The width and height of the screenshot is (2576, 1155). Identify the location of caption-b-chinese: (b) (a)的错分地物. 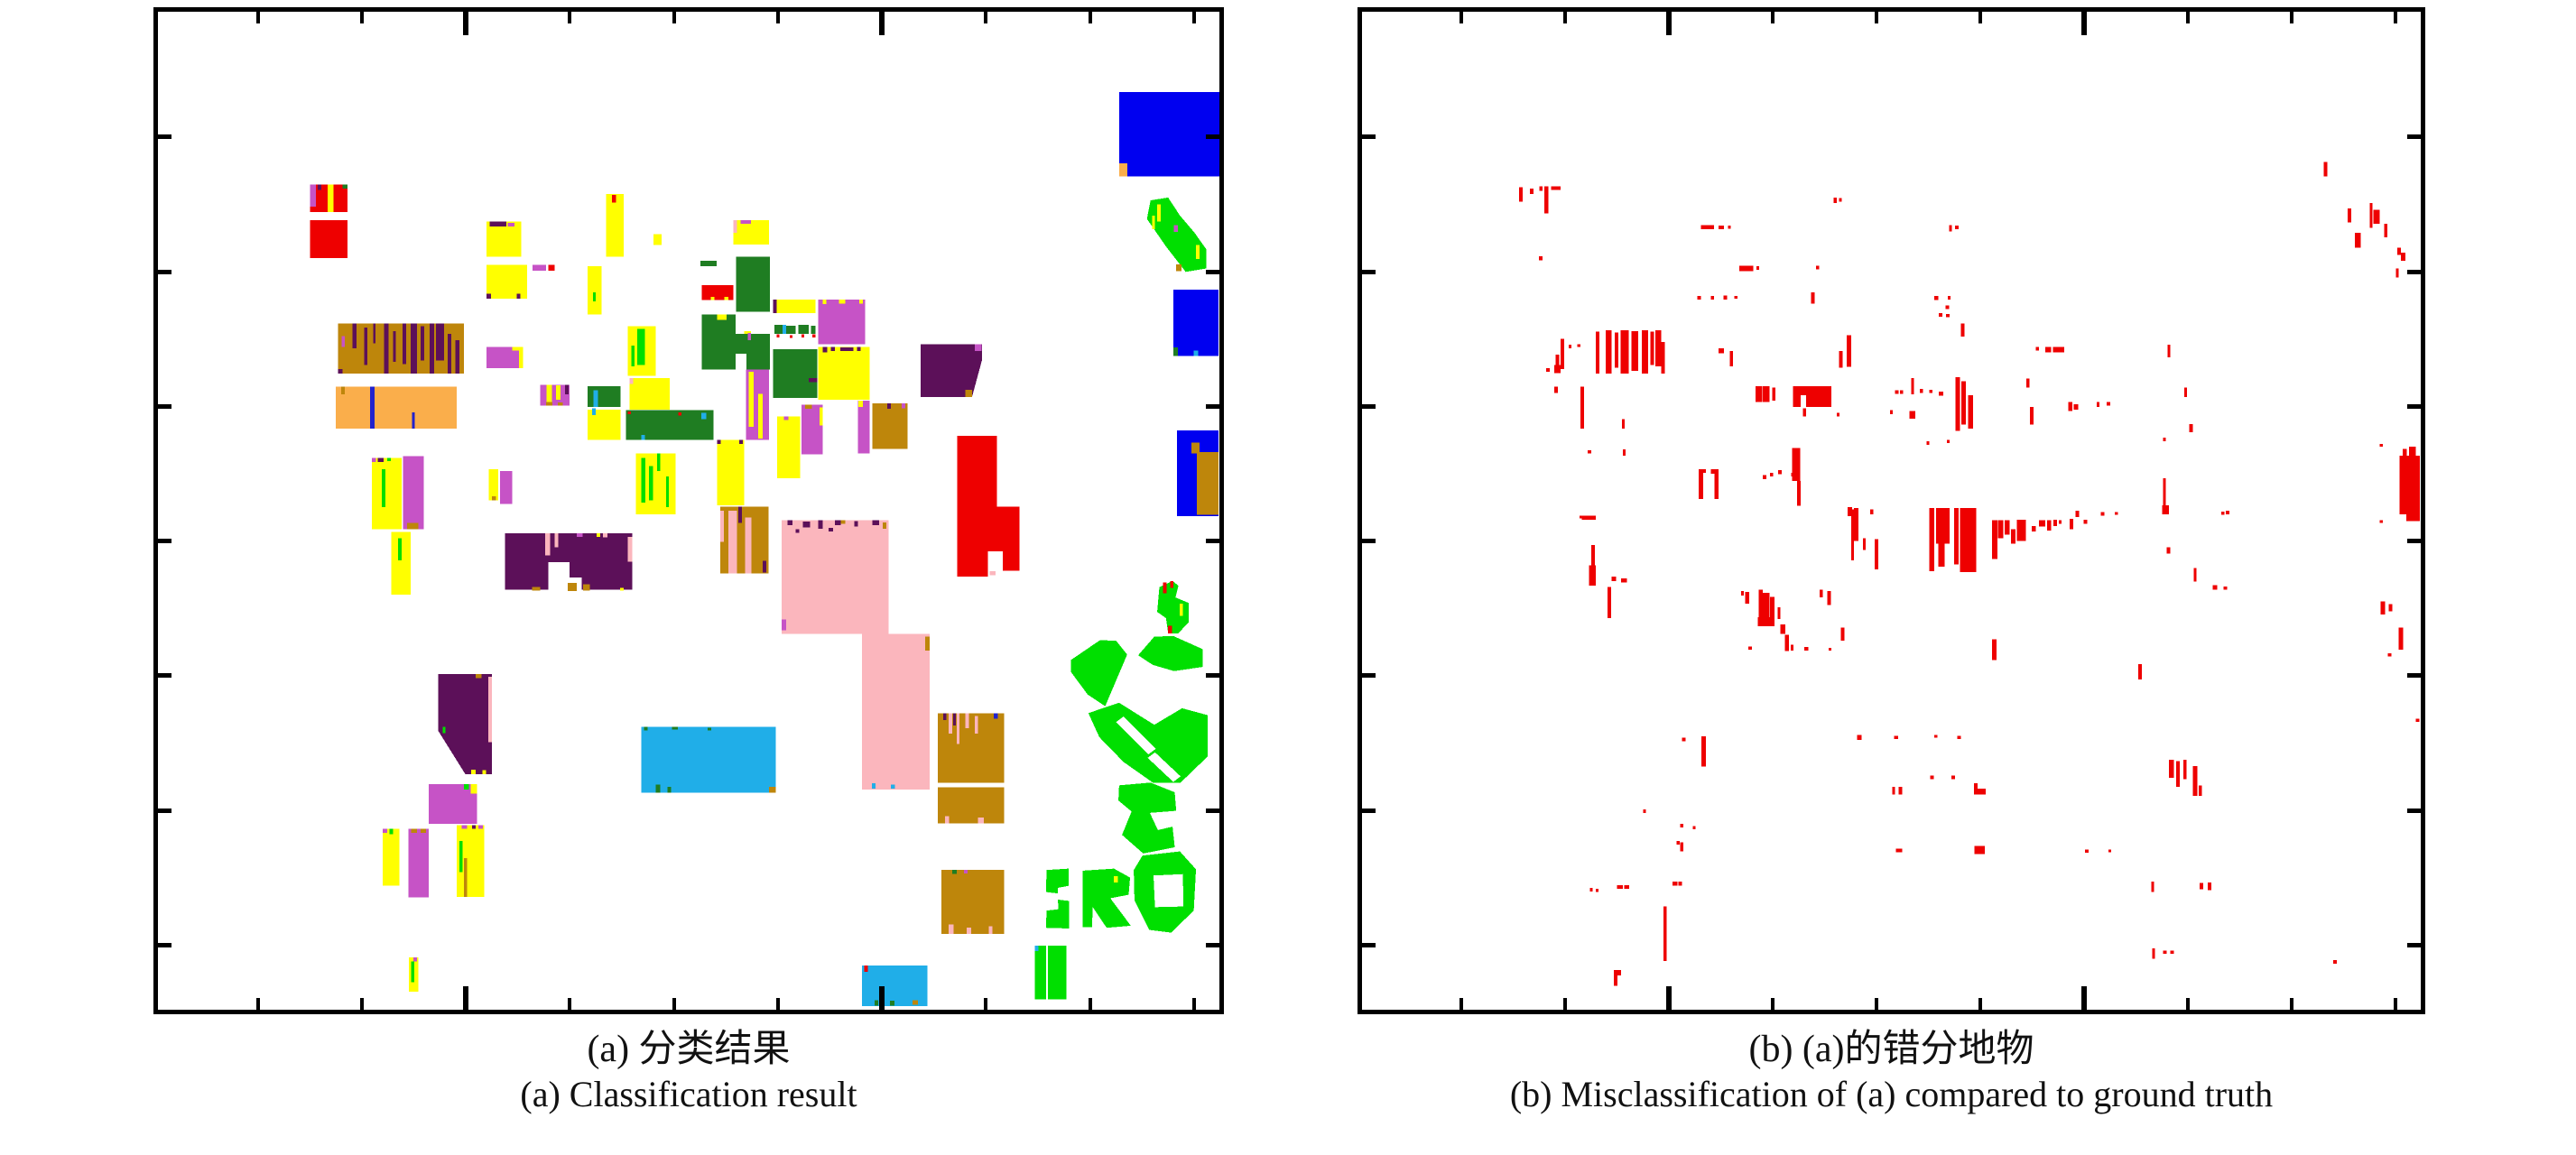
(1891, 1049).